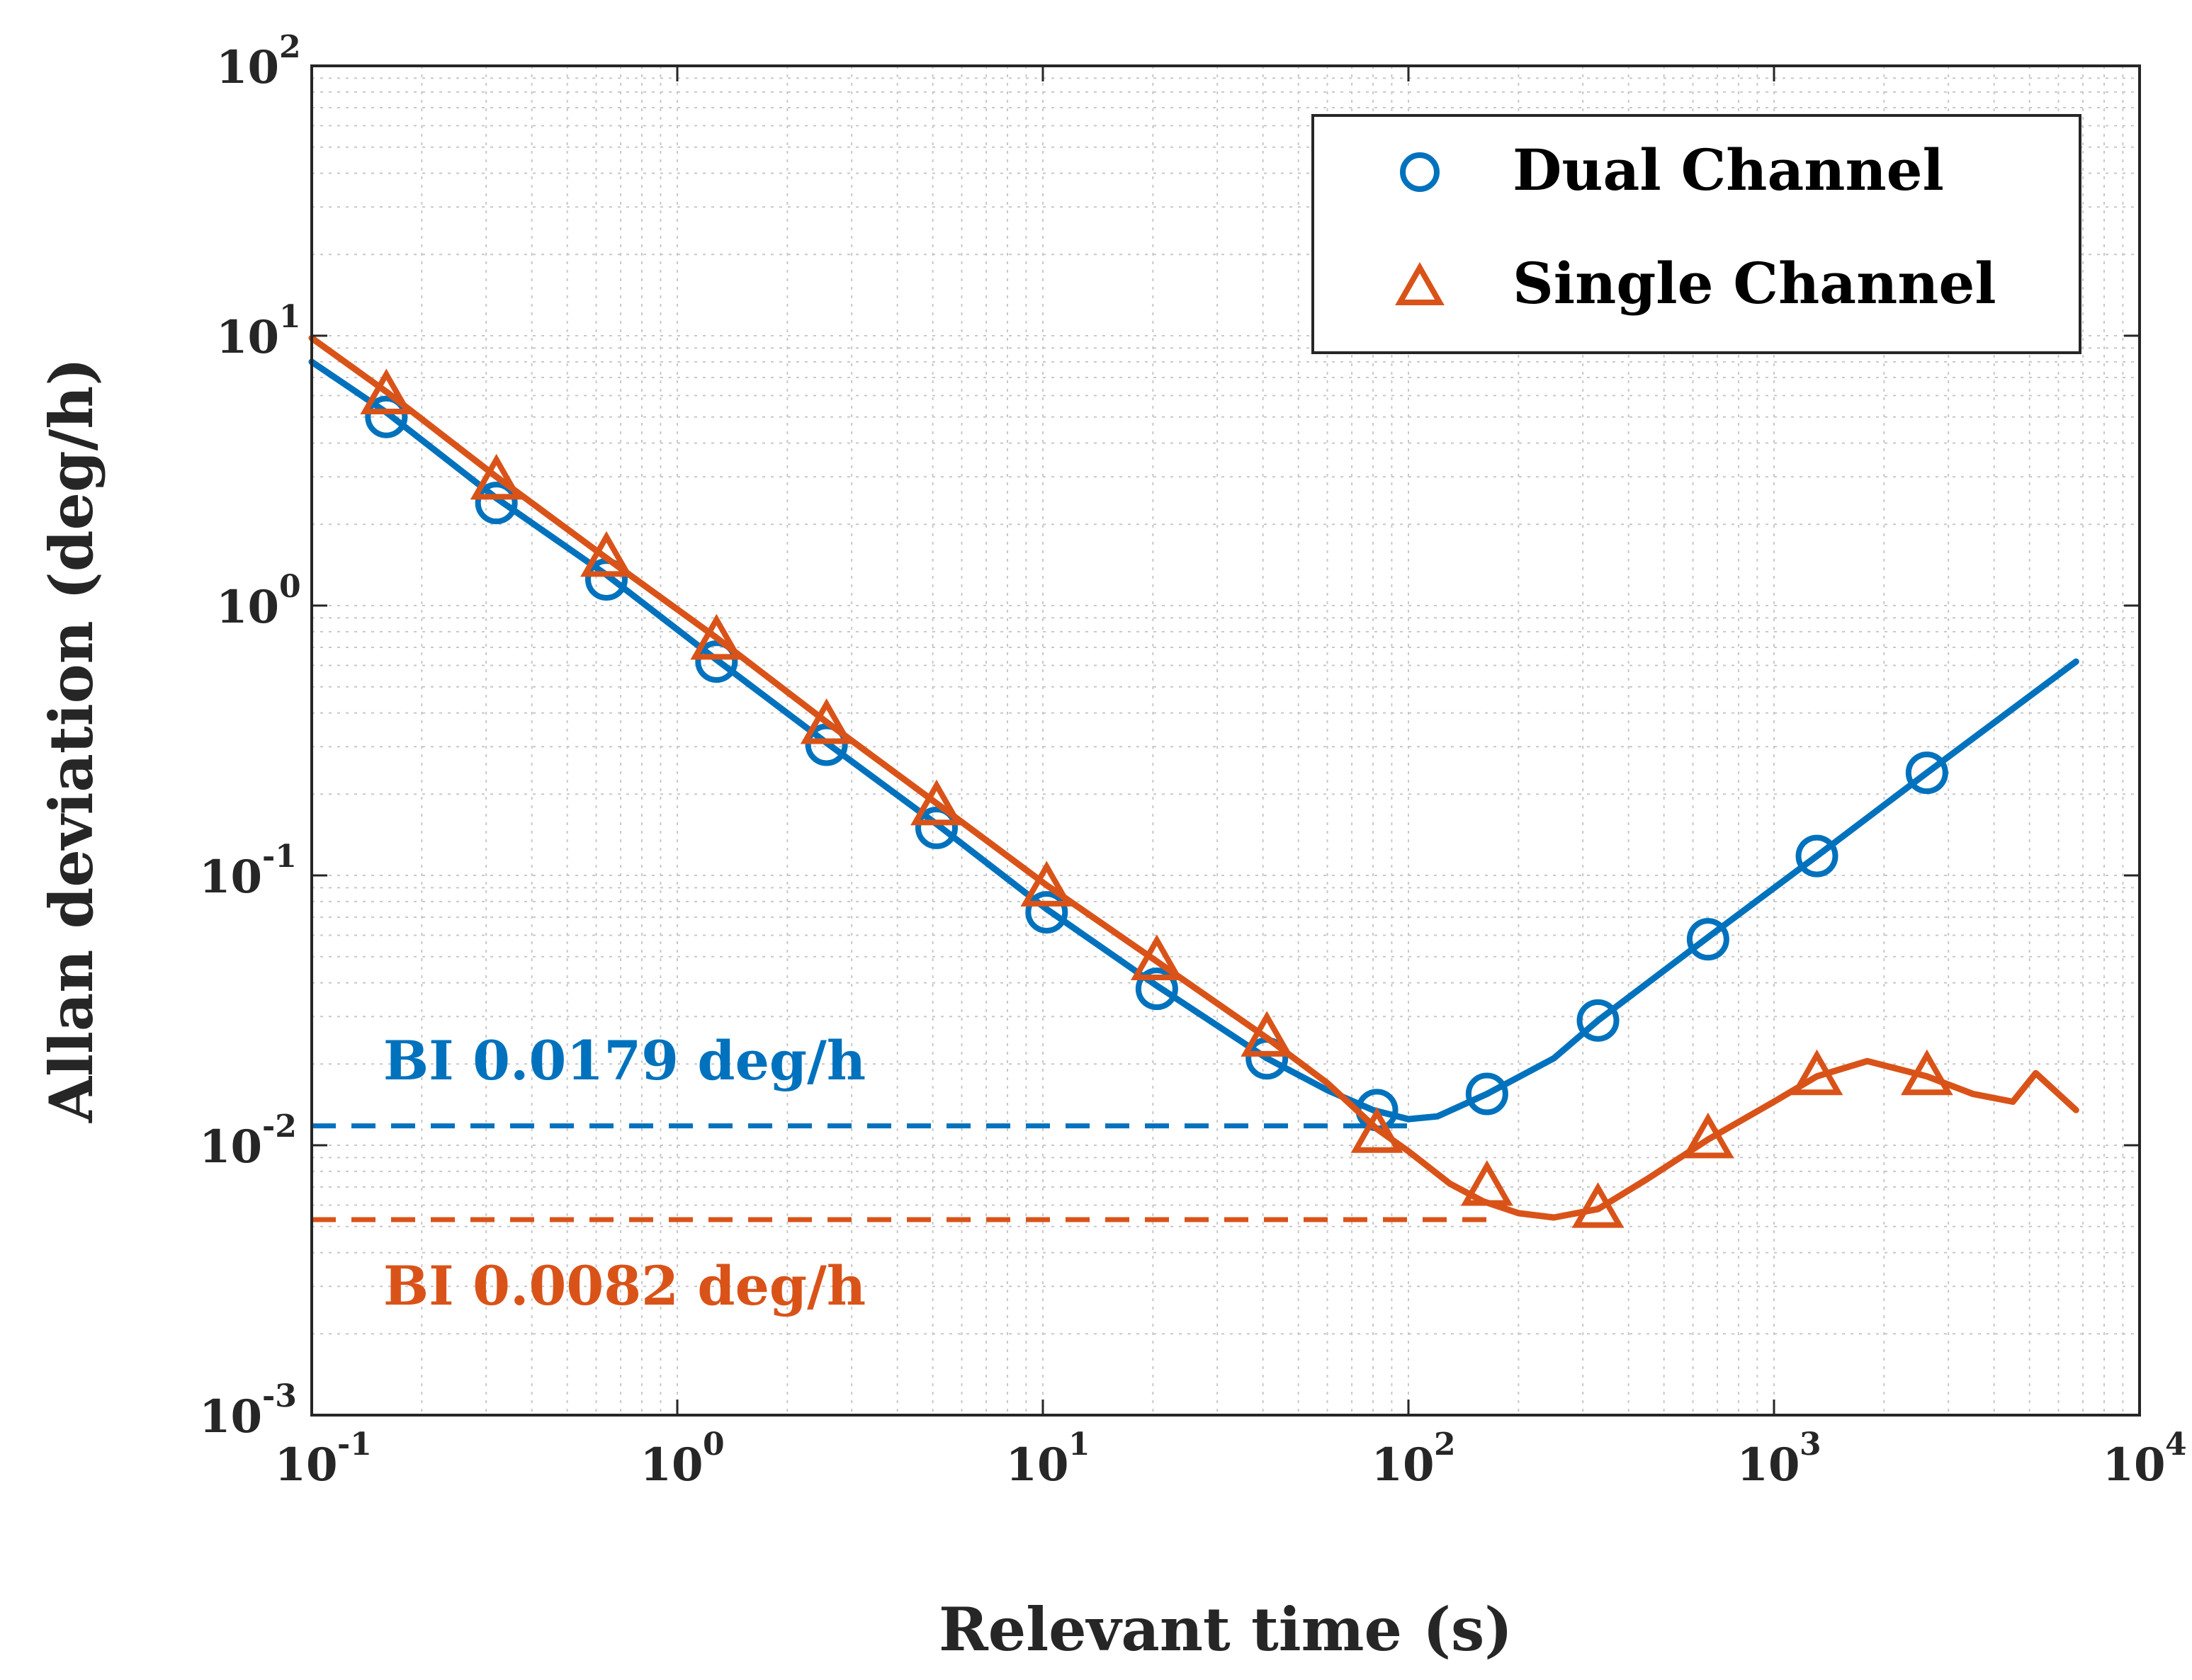 This screenshot has height=1680, width=2192. Describe the element at coordinates (1226, 1629) in the screenshot. I see `x-axis-label: Relevant time (s)` at that location.